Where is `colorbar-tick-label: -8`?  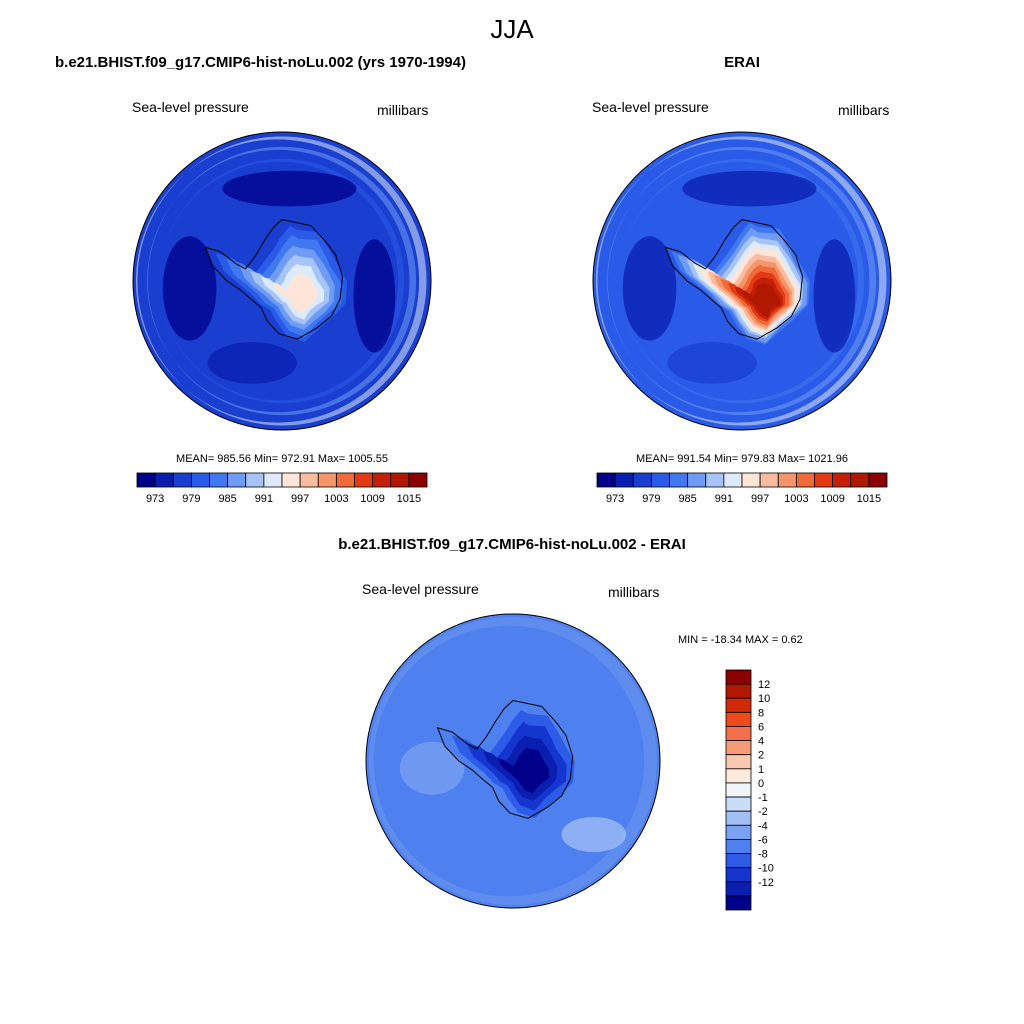 colorbar-tick-label: -8 is located at coordinates (763, 855).